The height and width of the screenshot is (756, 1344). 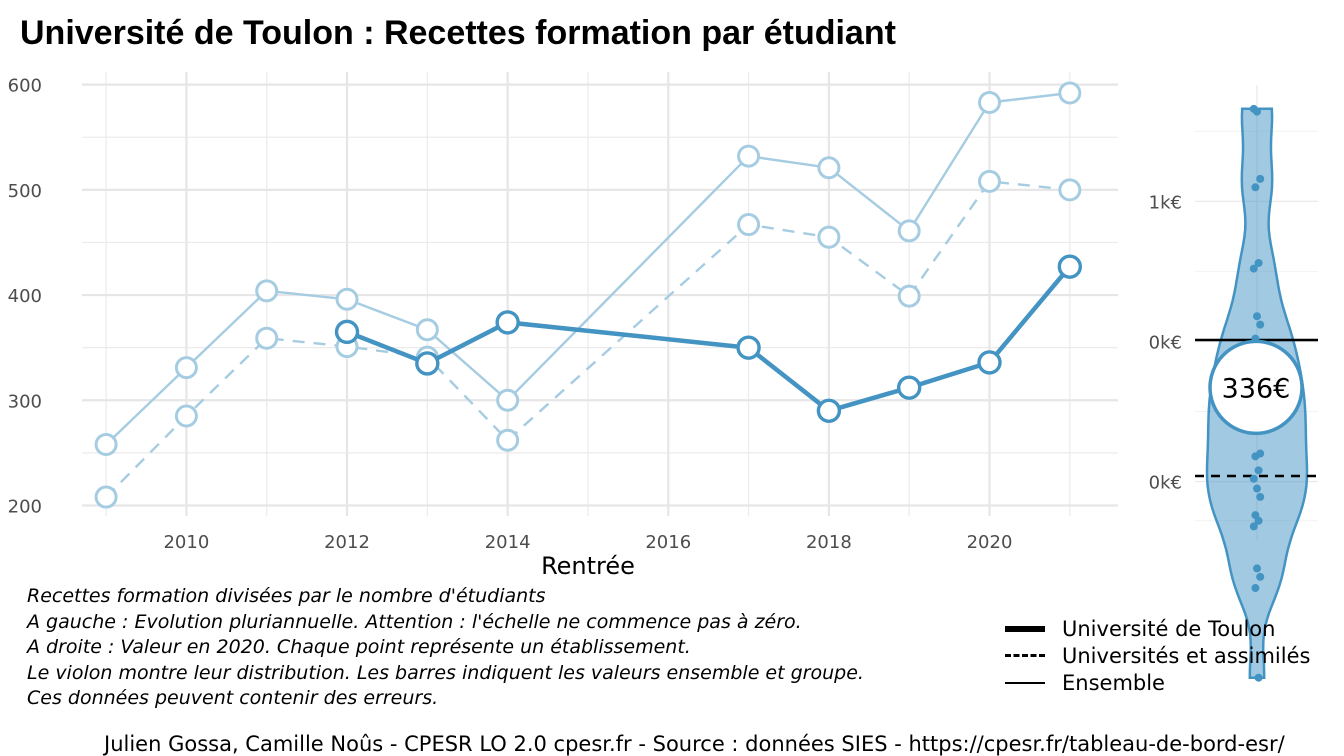 What do you see at coordinates (25, 86) in the screenshot?
I see `y-tick-label: 600` at bounding box center [25, 86].